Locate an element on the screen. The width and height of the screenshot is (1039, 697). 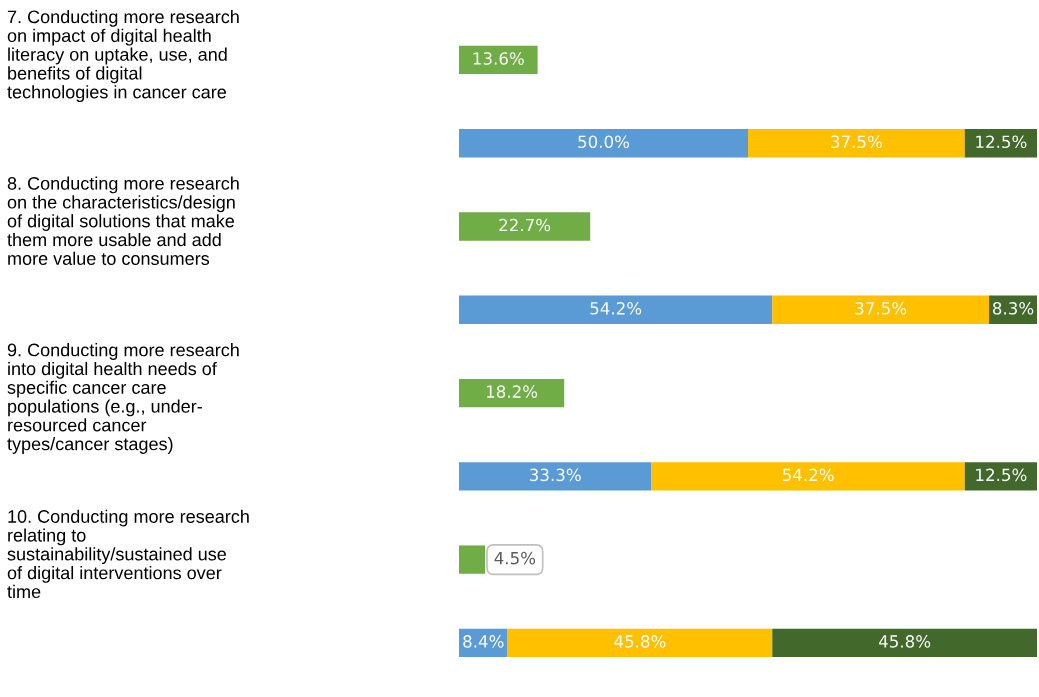
data-label: 50.0% is located at coordinates (604, 142).